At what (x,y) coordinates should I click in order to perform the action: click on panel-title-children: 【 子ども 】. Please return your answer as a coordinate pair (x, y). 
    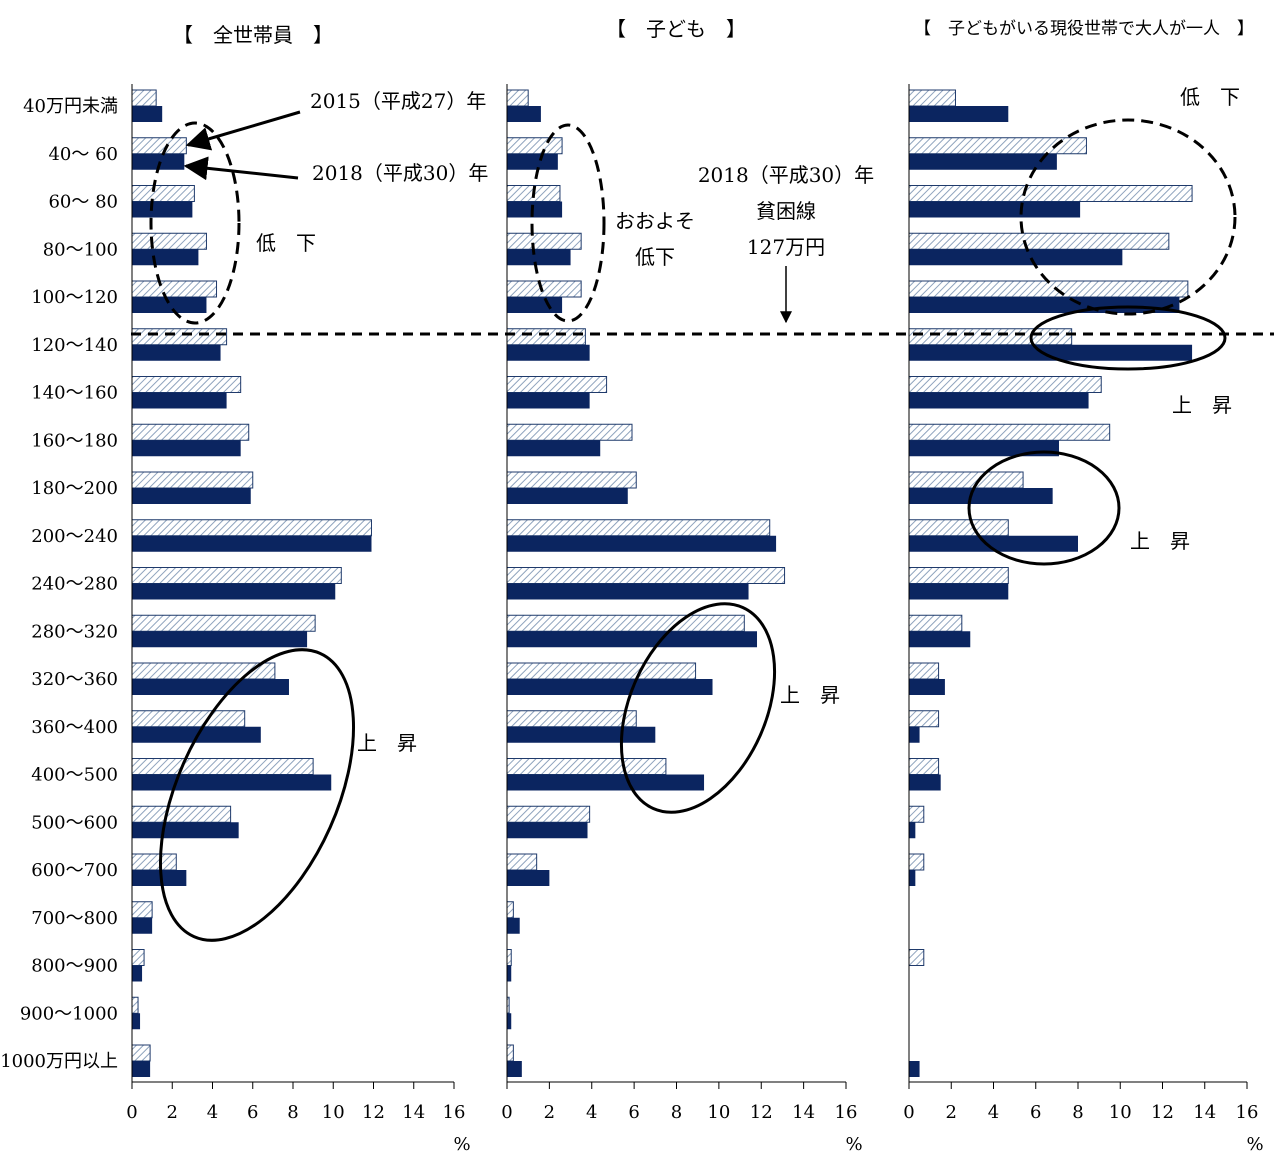
    Looking at the image, I should click on (676, 29).